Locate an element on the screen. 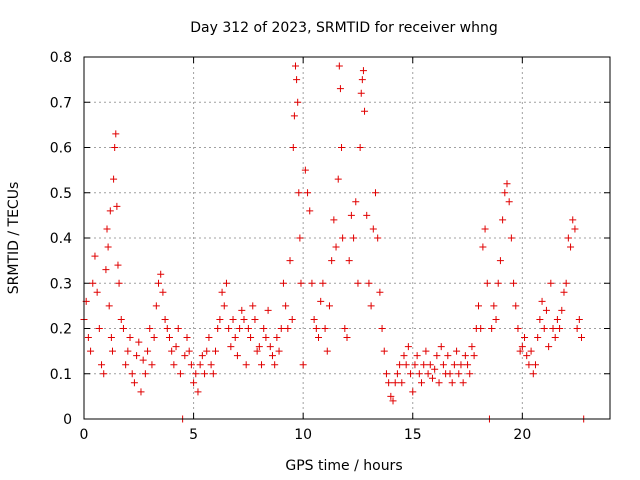 This screenshot has height=480, width=640. y-tick-label: 0.4 is located at coordinates (61, 239).